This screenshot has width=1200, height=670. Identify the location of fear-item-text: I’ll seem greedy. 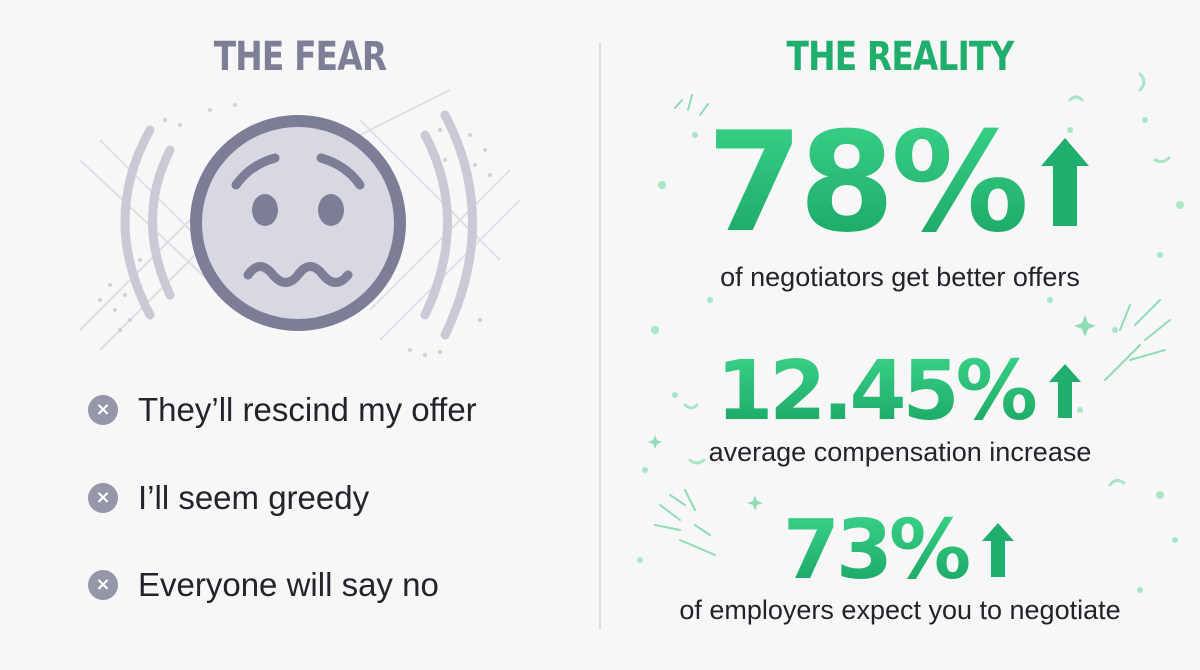
(254, 497).